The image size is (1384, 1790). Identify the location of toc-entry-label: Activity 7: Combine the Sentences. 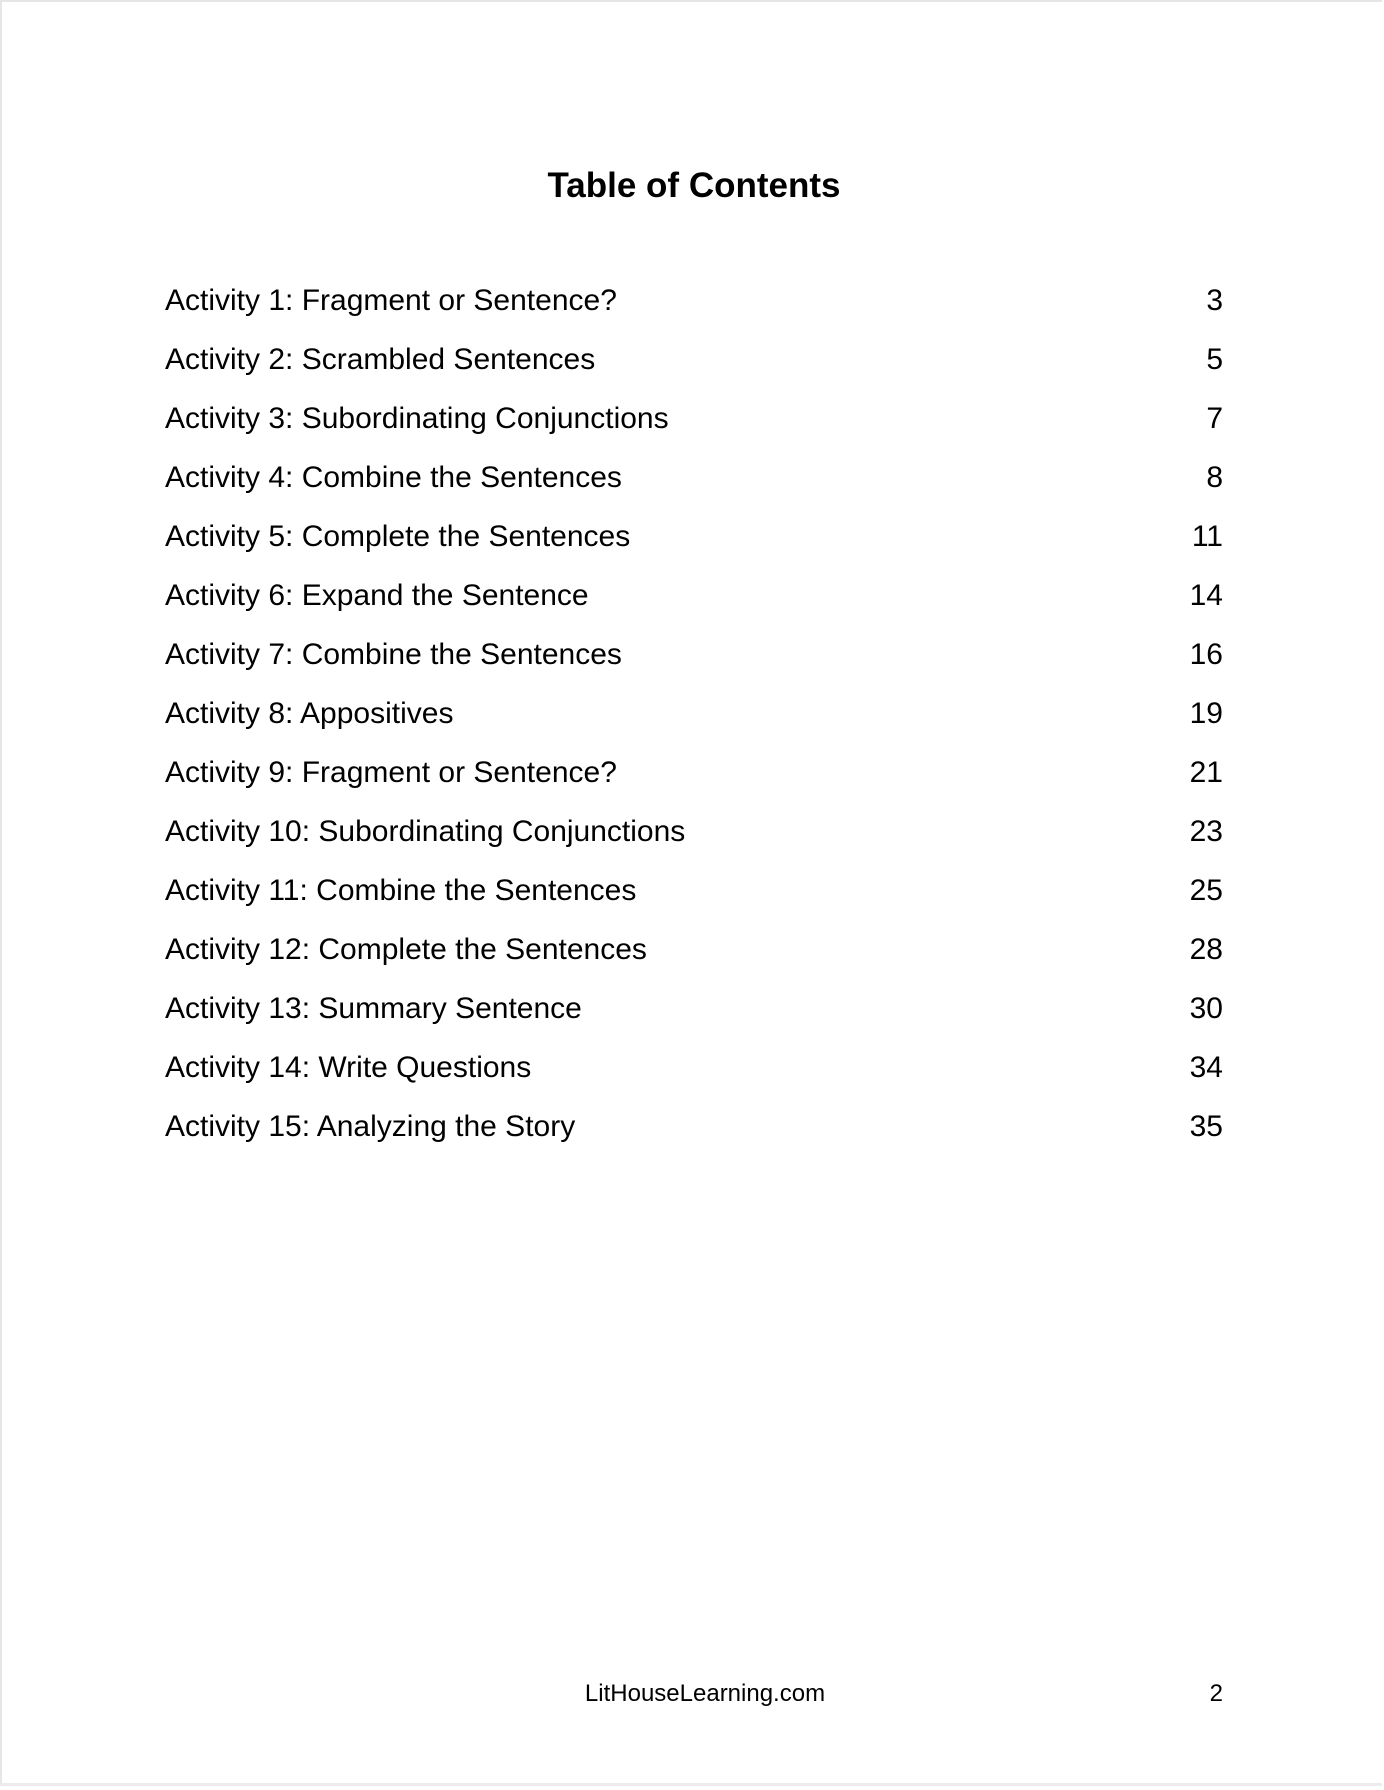
(393, 654).